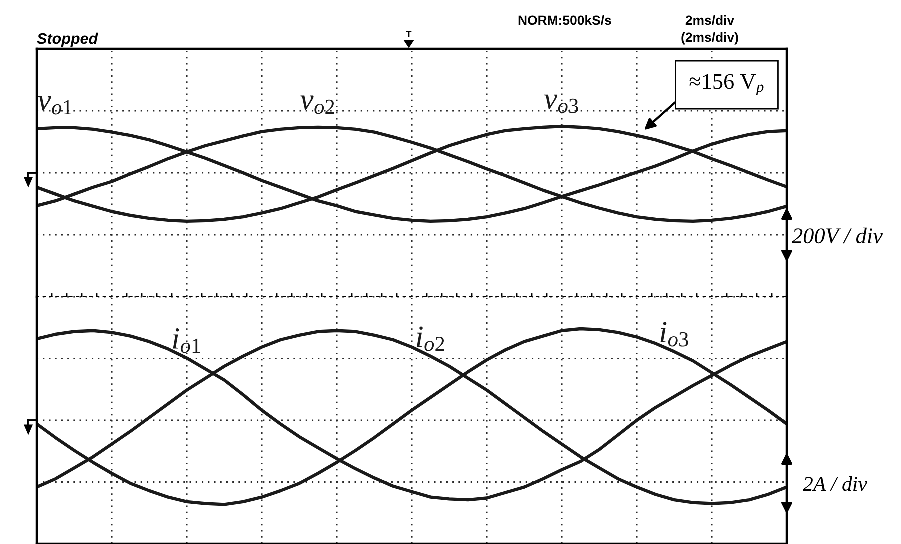  Describe the element at coordinates (727, 85) in the screenshot. I see `text: ≈156 V$_{p}$` at that location.